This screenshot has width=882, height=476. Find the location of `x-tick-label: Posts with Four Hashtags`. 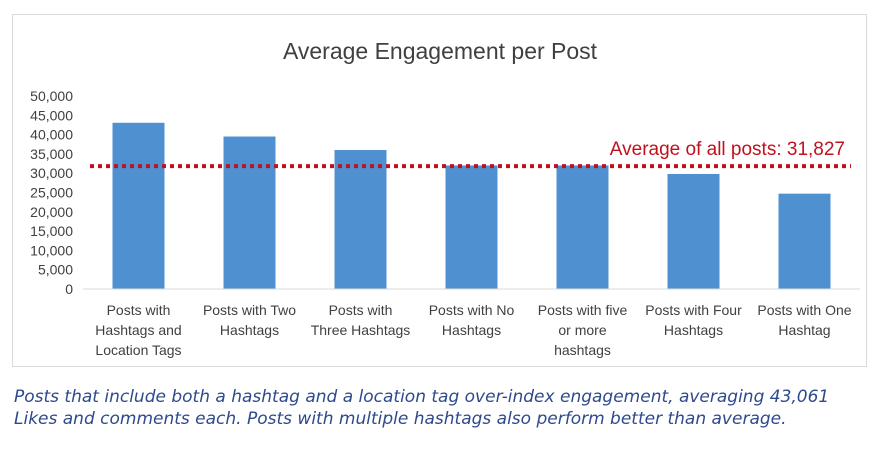

x-tick-label: Posts with Four Hashtags is located at coordinates (693, 320).